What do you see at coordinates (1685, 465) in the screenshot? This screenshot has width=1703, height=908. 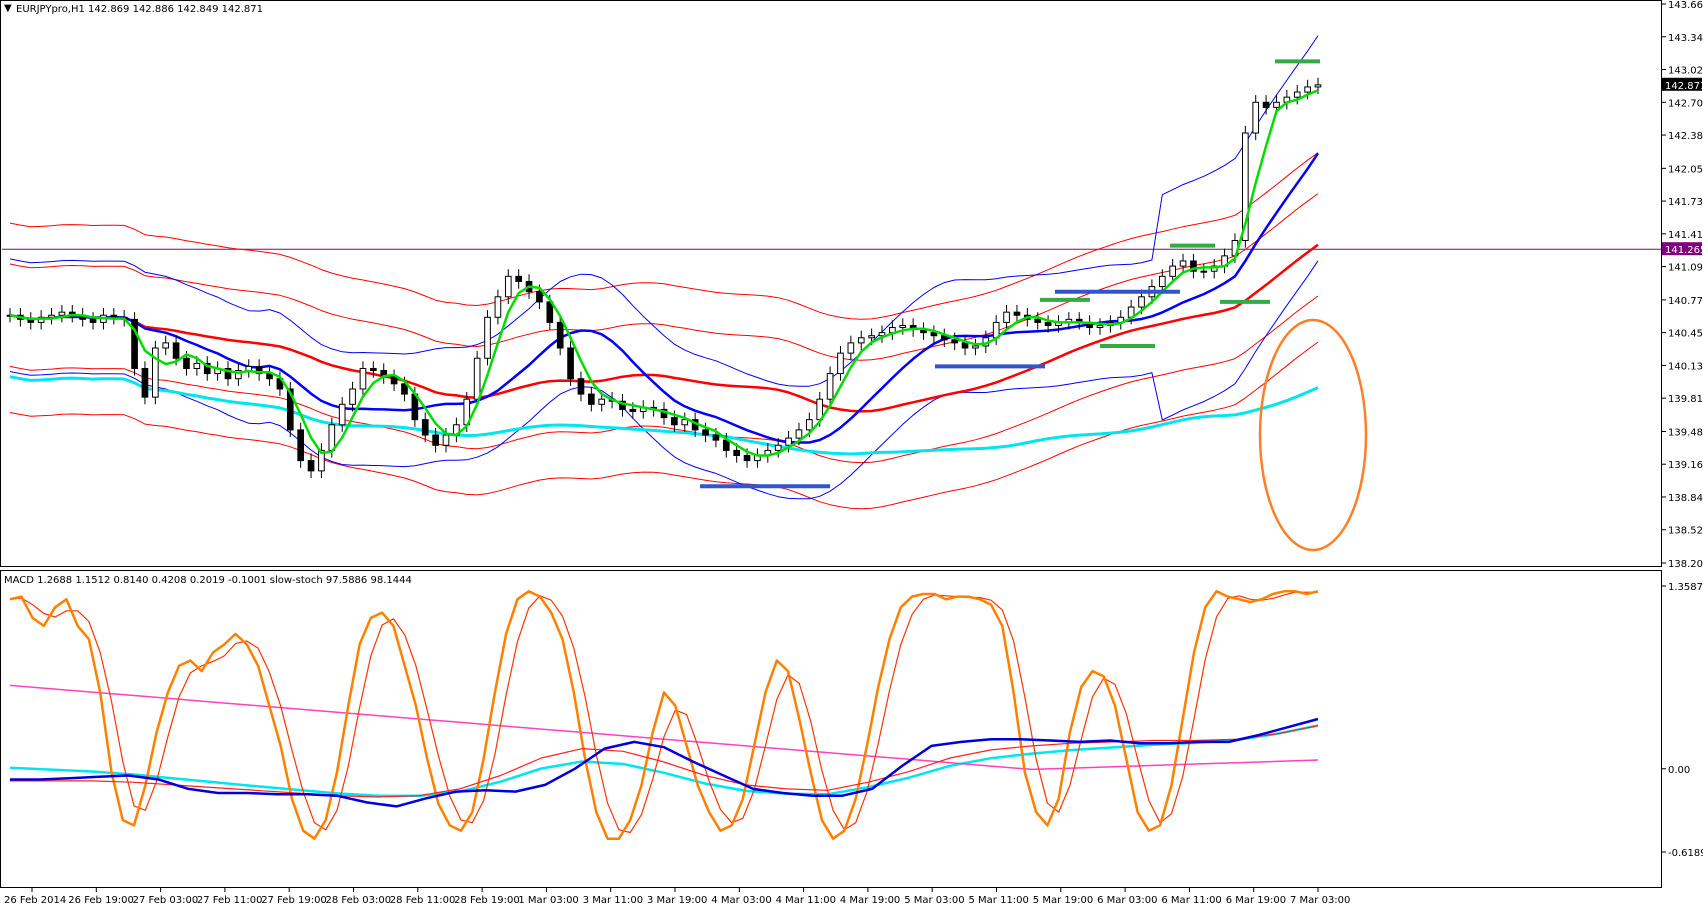 I see `price-tick-label: 139.165` at bounding box center [1685, 465].